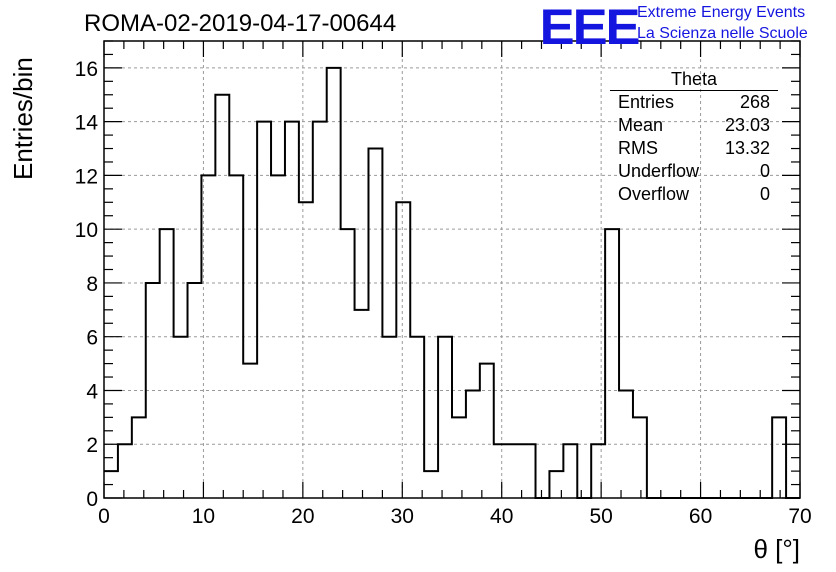 The height and width of the screenshot is (572, 836). I want to click on stats-row-rms: RMS 13.32, so click(694, 148).